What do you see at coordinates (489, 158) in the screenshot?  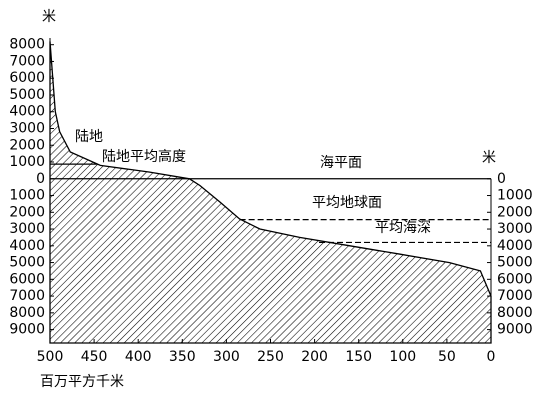 I see `y-unit-right: 米` at bounding box center [489, 158].